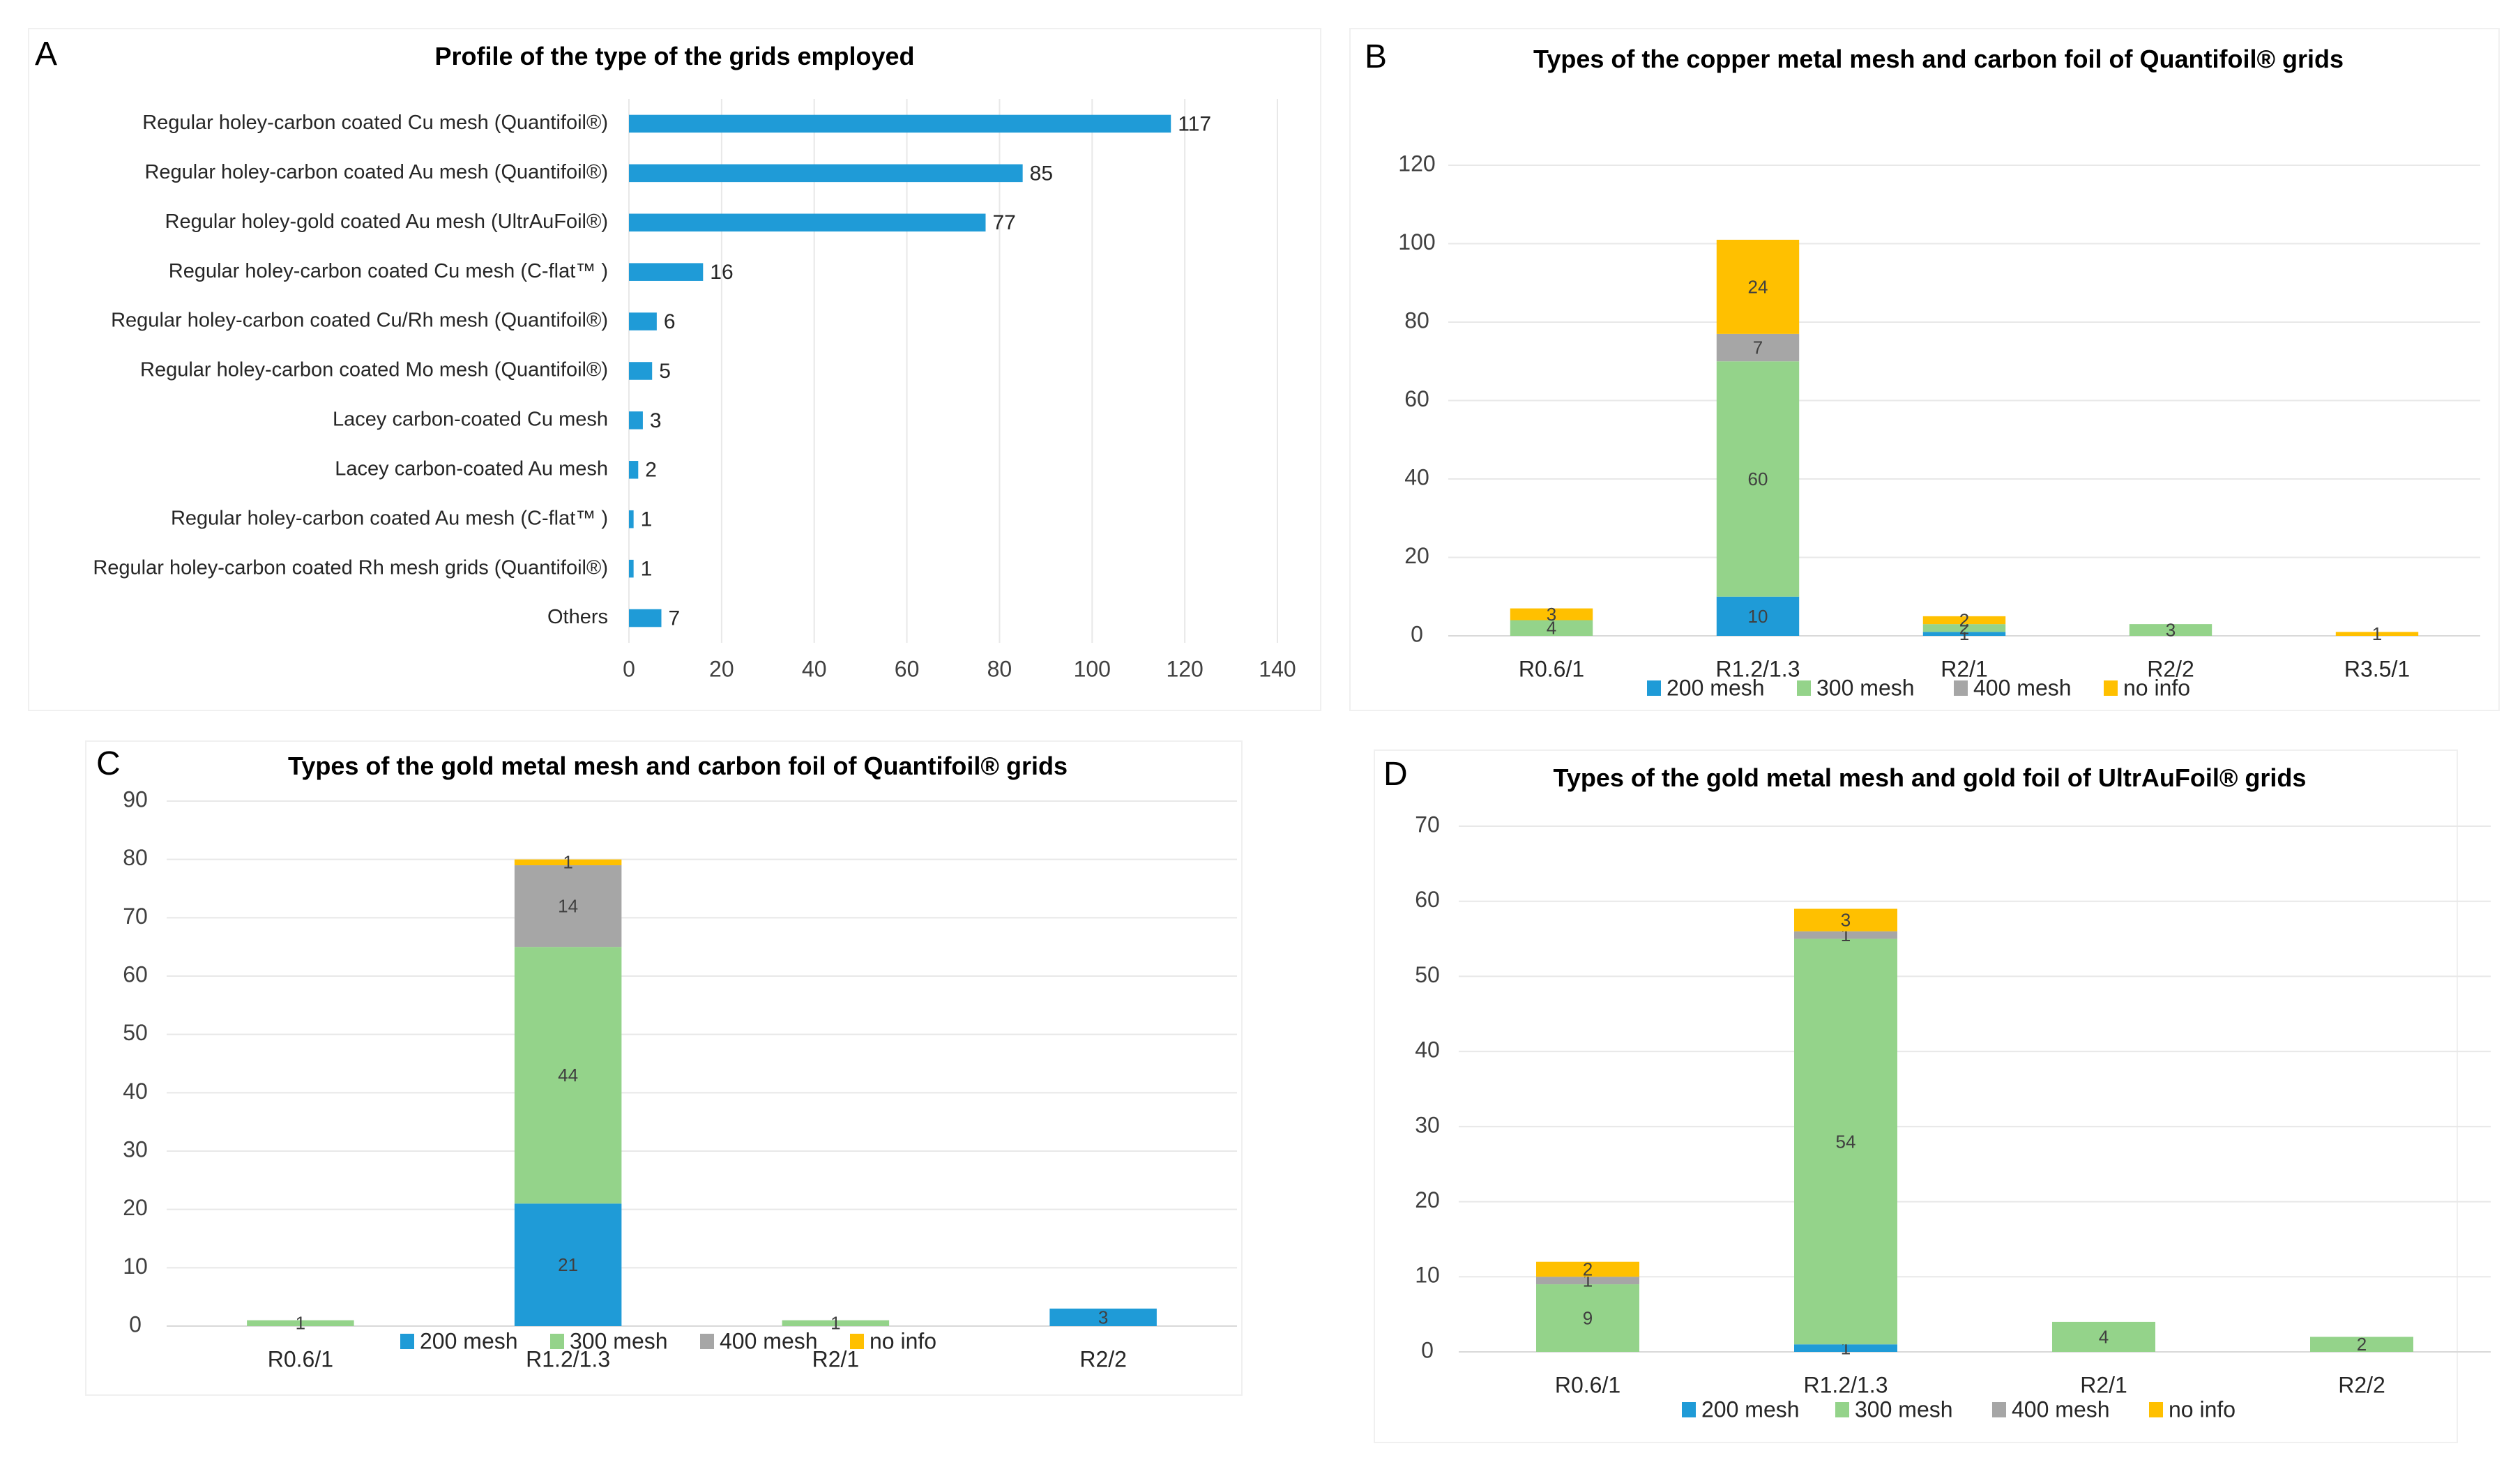  I want to click on bar-segment-400-mesh, so click(1758, 347).